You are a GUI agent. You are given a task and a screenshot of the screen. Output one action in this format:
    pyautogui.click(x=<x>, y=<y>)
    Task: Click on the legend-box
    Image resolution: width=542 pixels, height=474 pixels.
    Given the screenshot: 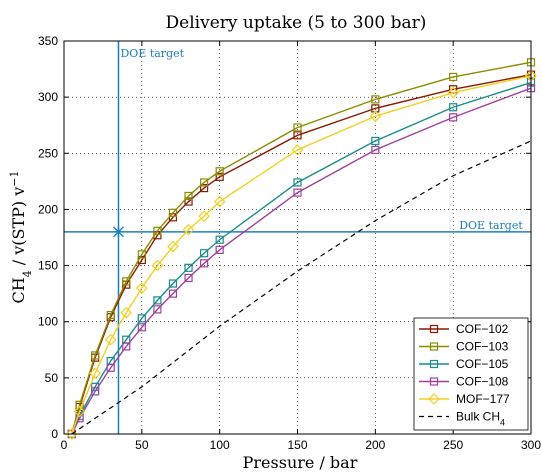 What is the action you would take?
    pyautogui.click(x=471, y=374)
    